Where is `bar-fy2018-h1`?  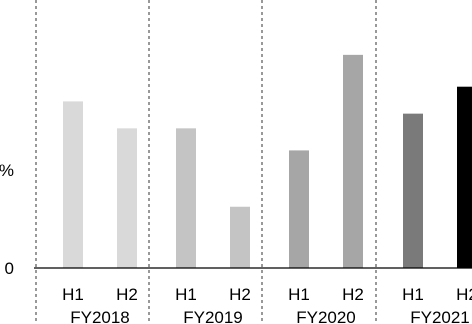 bar-fy2018-h1 is located at coordinates (73, 185).